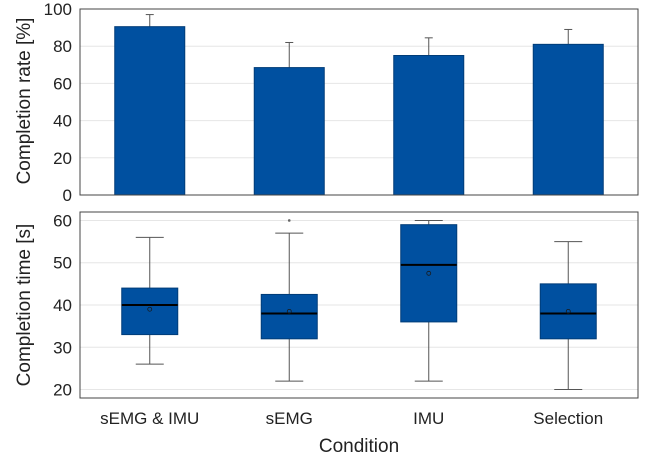 This screenshot has width=646, height=457. I want to click on condition-axis-label: Condition, so click(359, 446).